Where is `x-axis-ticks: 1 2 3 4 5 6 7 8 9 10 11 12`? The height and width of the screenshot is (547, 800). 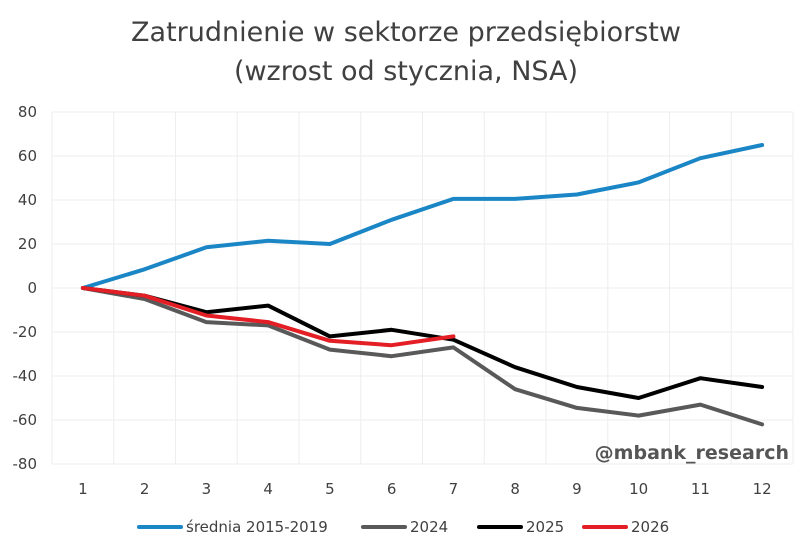 x-axis-ticks: 1 2 3 4 5 6 7 8 9 10 11 12 is located at coordinates (425, 489).